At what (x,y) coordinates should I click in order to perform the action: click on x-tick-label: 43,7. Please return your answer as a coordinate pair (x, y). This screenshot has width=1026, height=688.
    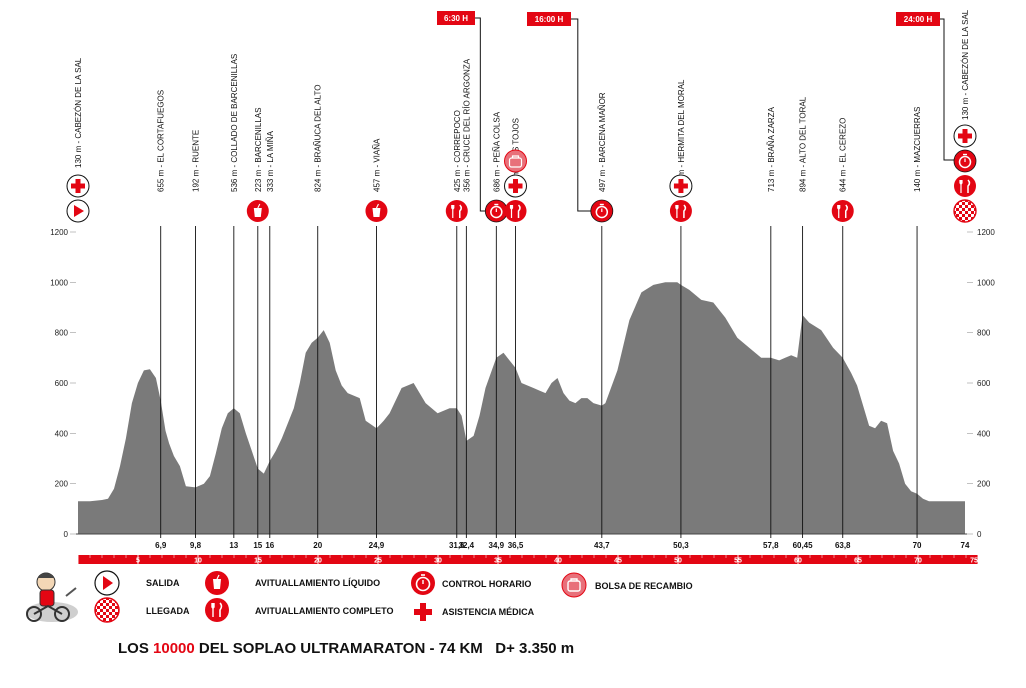
    Looking at the image, I should click on (602, 545).